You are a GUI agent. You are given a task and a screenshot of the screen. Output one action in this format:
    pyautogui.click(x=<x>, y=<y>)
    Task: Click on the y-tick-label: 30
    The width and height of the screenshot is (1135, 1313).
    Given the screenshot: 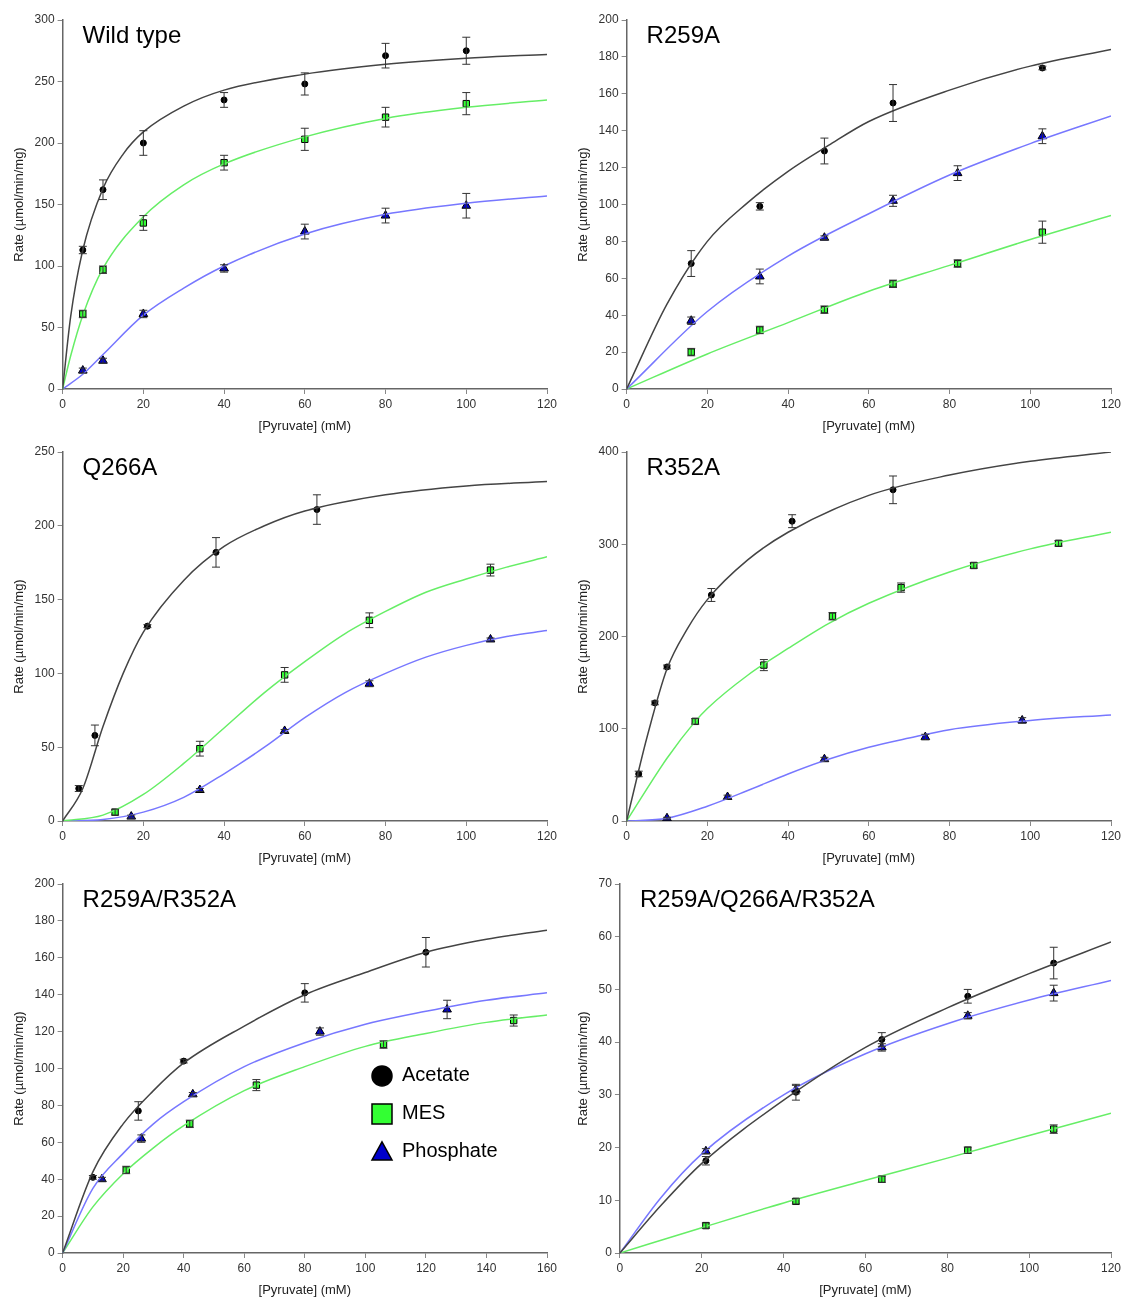 What is the action you would take?
    pyautogui.click(x=605, y=1094)
    